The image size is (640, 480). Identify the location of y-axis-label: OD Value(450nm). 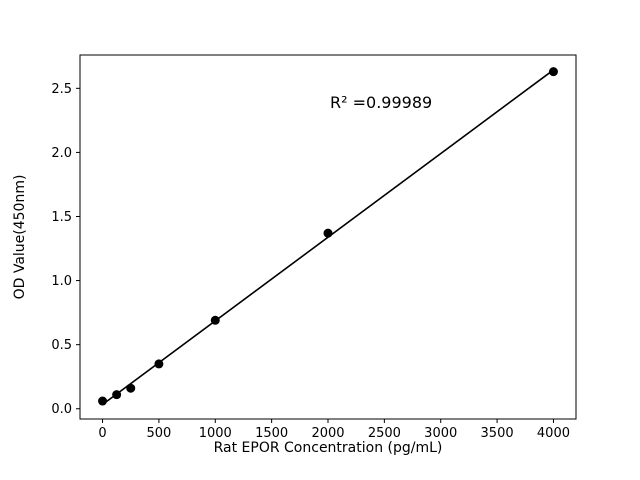
(20, 237).